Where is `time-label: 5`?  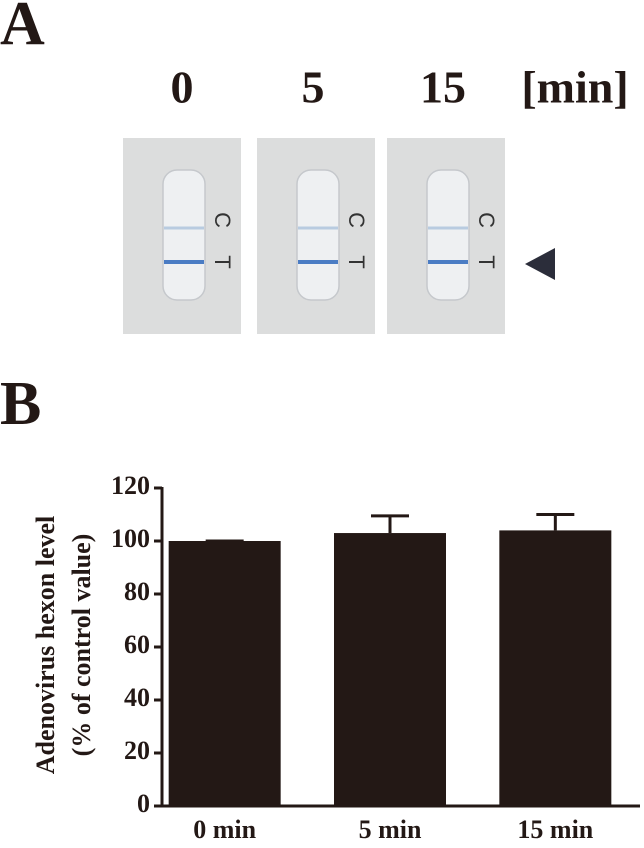
time-label: 5 is located at coordinates (313, 87).